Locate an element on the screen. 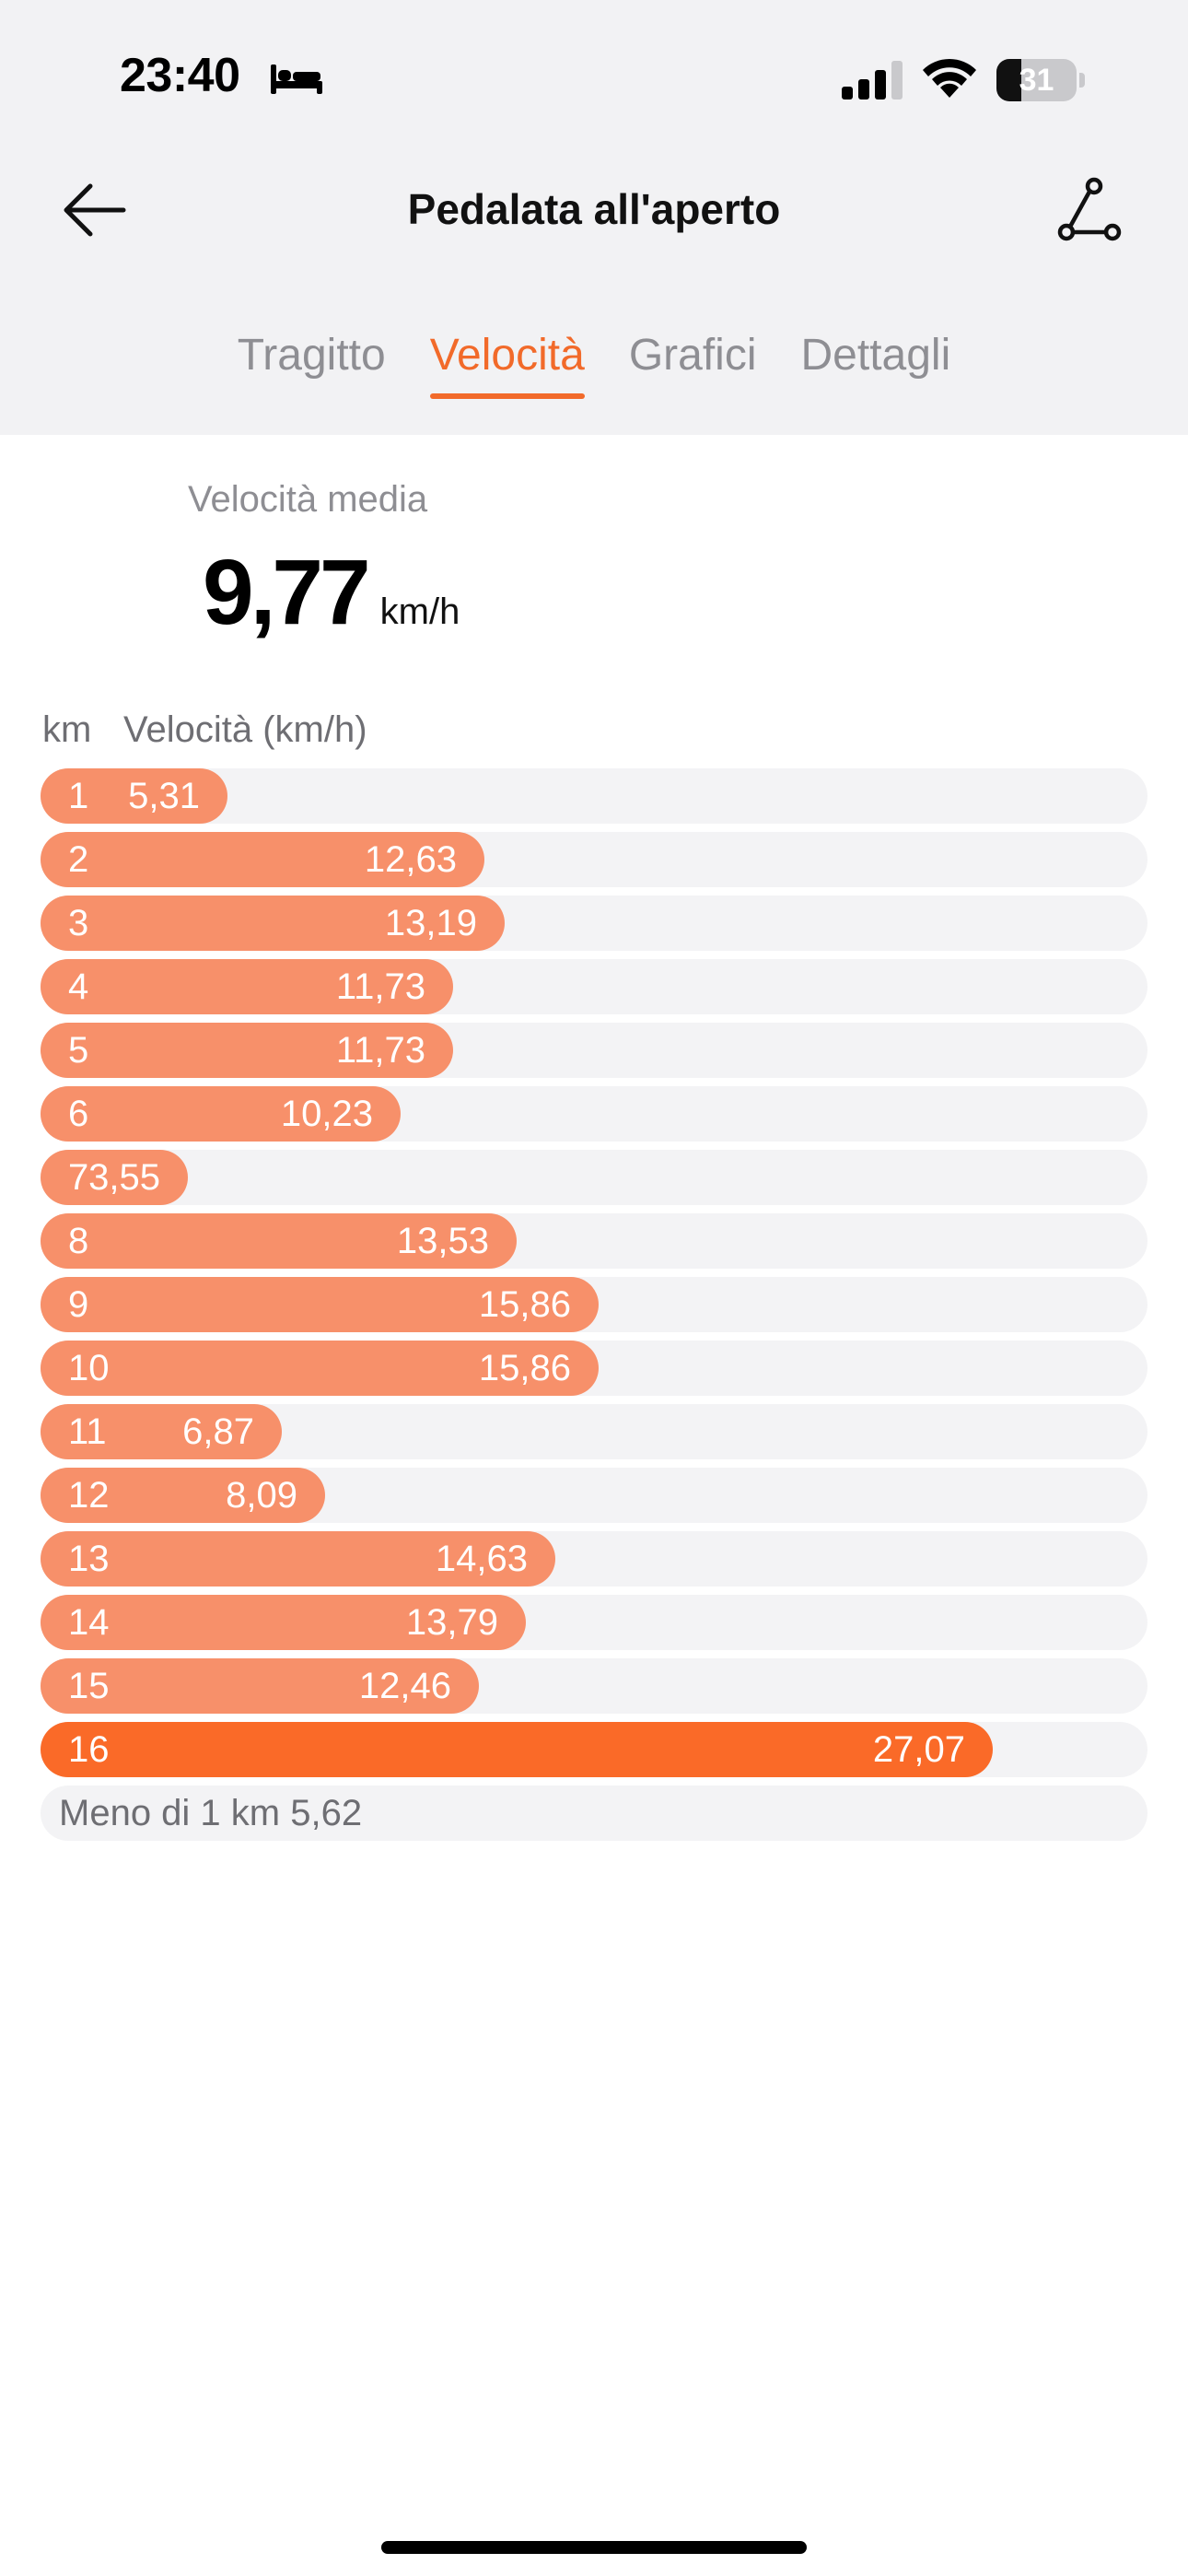  split-speed-value: 10,23 is located at coordinates (326, 1114).